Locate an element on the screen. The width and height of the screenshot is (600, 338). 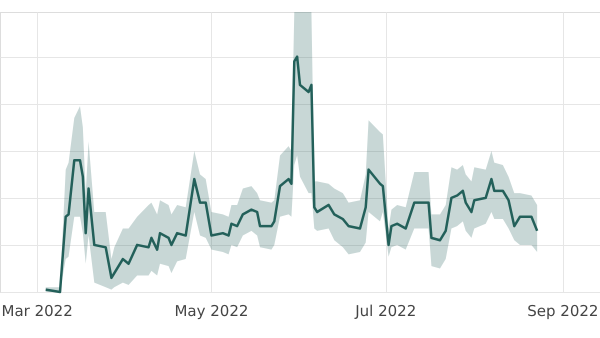
x-tick-label: Jul 2022 is located at coordinates (385, 311).